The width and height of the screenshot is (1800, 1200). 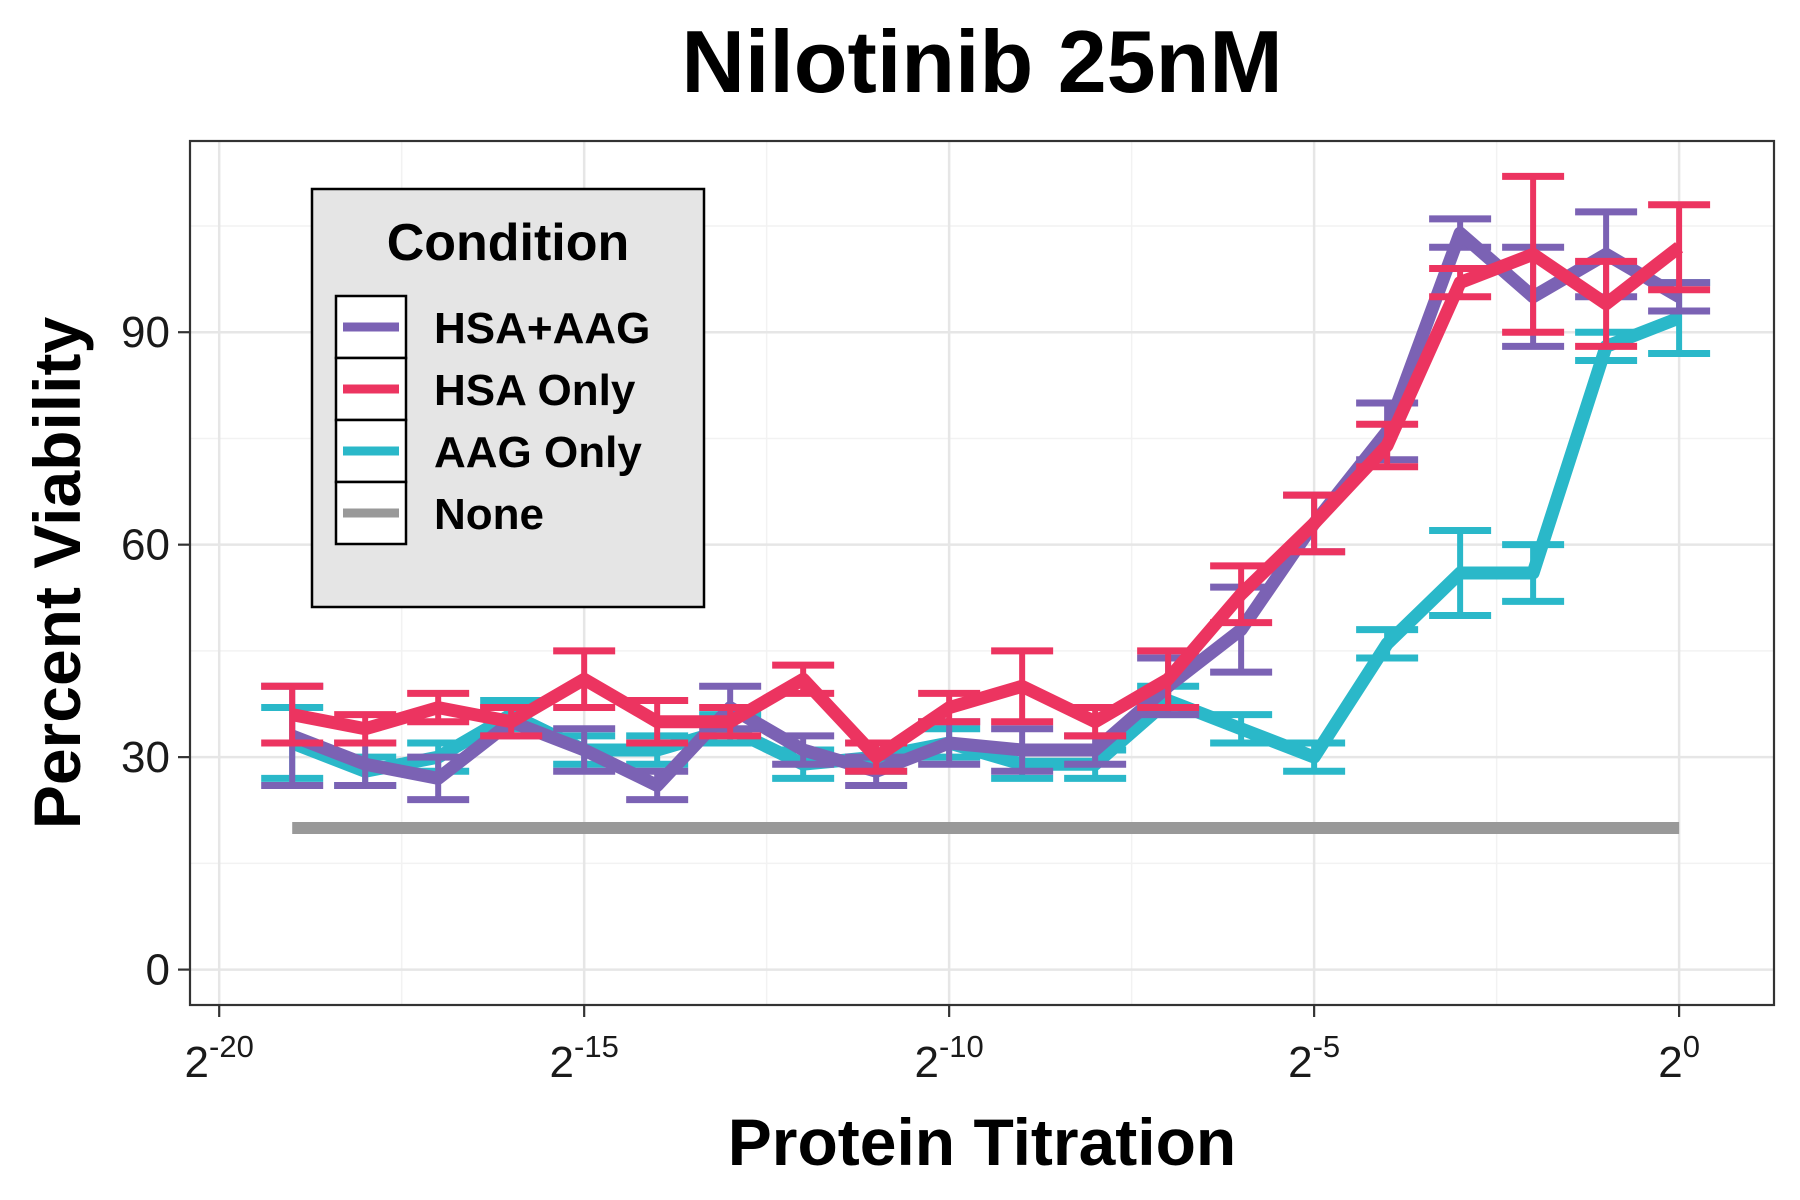 I want to click on x-tick-exponent: -10, so click(x=961, y=1046).